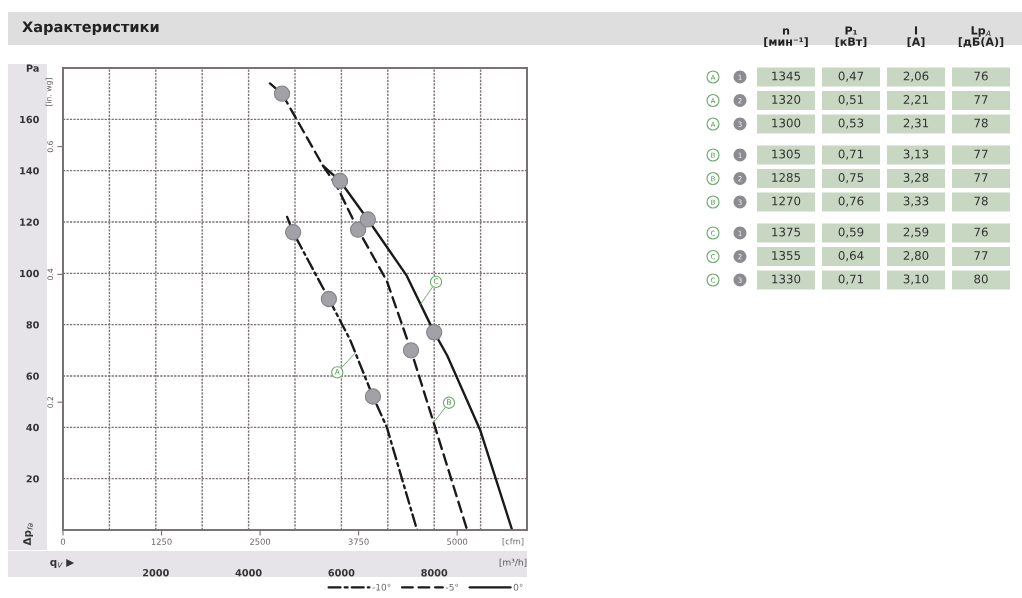  I want to click on x-axis-title: [m³/h], so click(513, 562).